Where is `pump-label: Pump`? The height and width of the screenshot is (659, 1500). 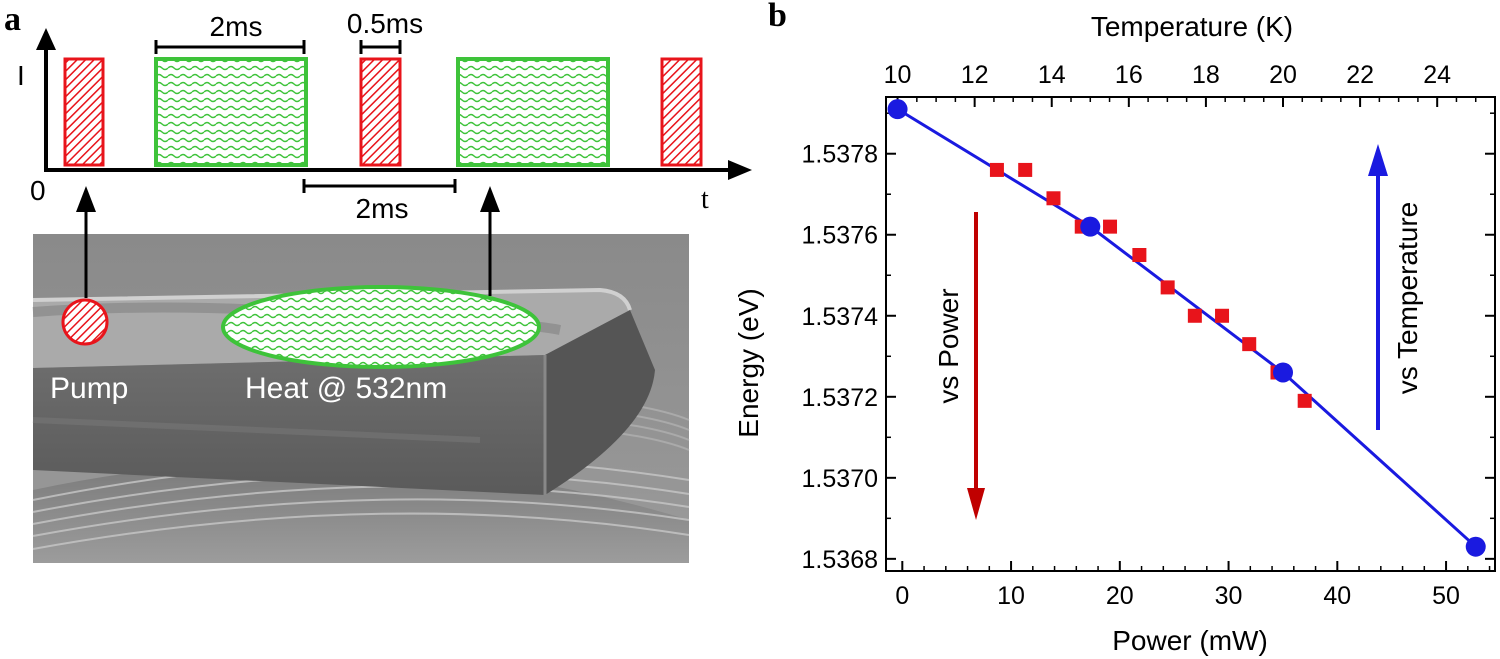 pump-label: Pump is located at coordinates (89, 388).